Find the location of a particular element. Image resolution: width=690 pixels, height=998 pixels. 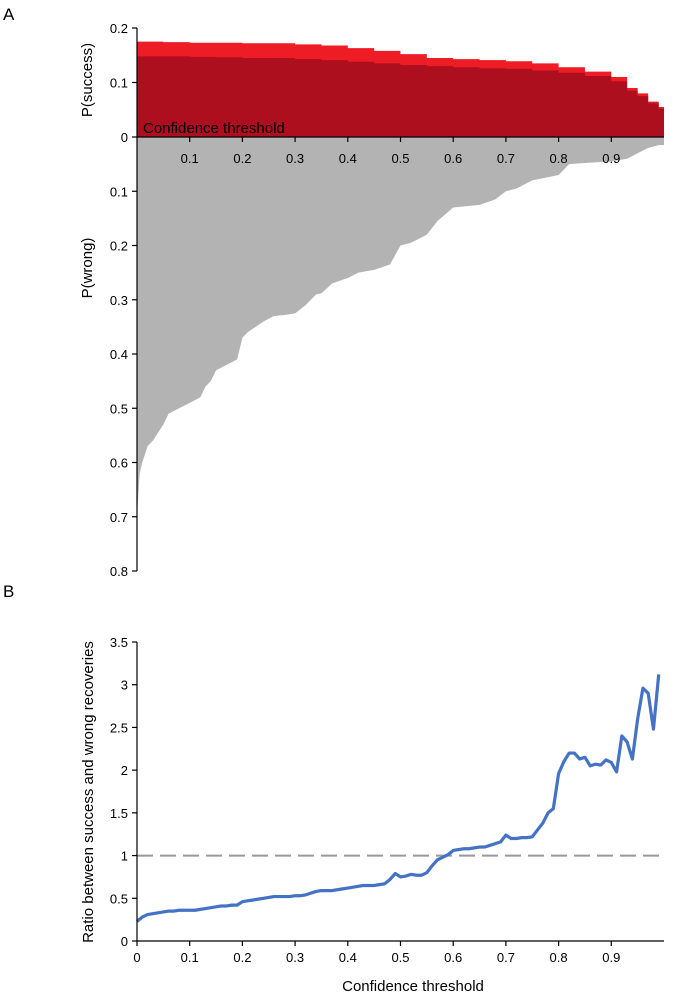

panel-b-y-tick-label: 1.5 is located at coordinates (119, 813).